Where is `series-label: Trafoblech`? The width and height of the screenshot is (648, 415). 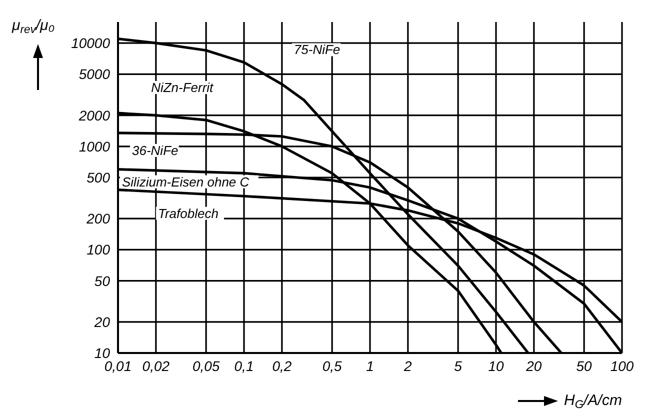 series-label: Trafoblech is located at coordinates (188, 213).